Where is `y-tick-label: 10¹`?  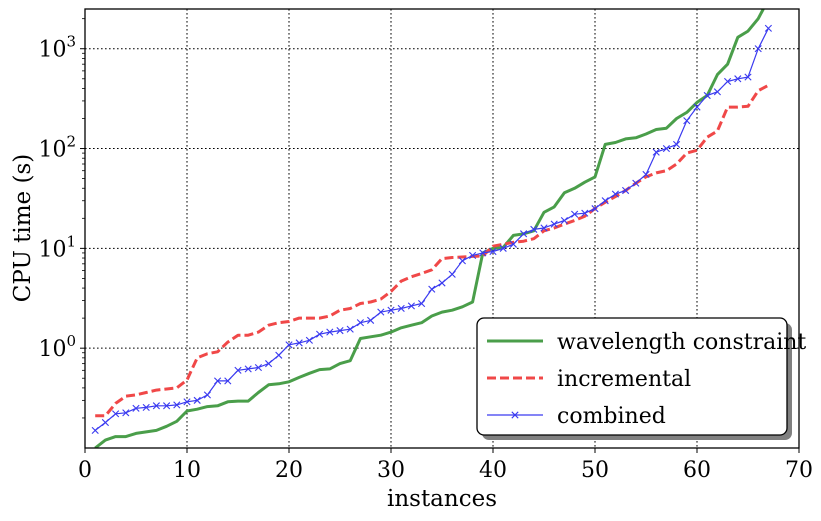
y-tick-label: 10¹ is located at coordinates (57, 247).